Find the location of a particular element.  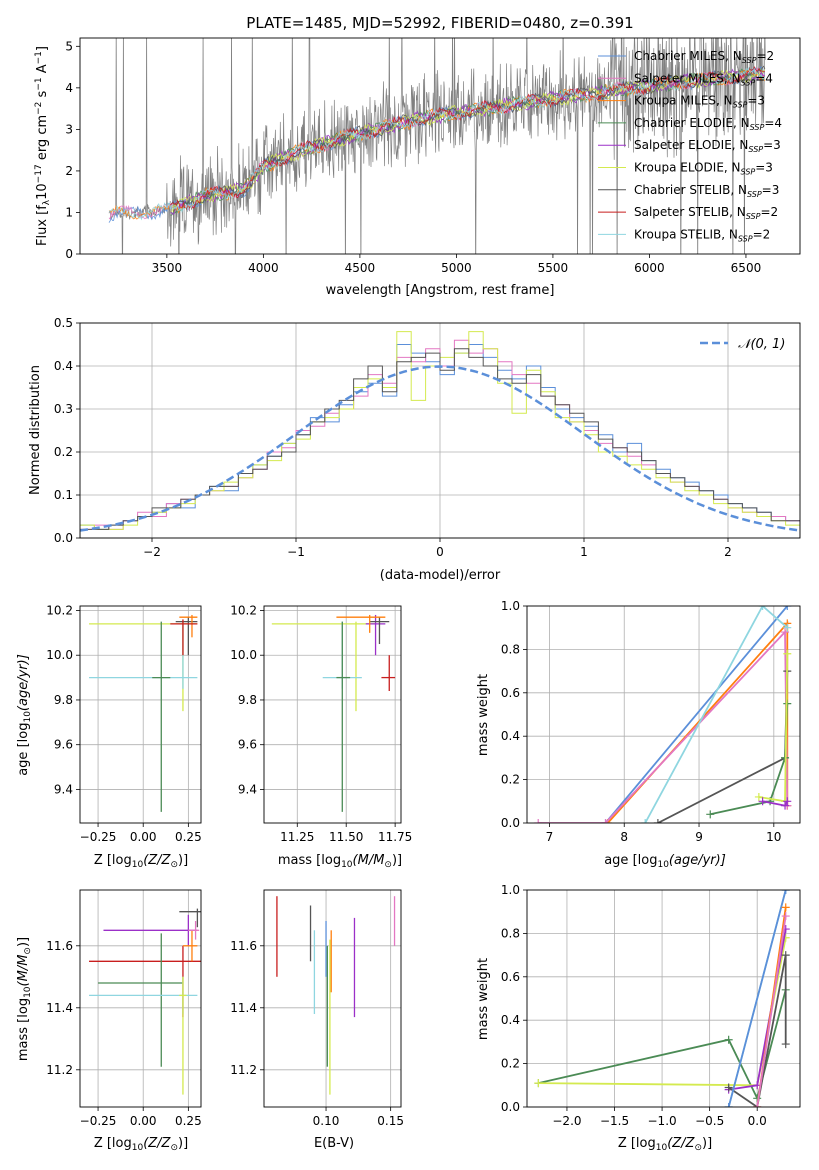

weight-z-tick-label-x: −1.5 is located at coordinates (614, 1121).